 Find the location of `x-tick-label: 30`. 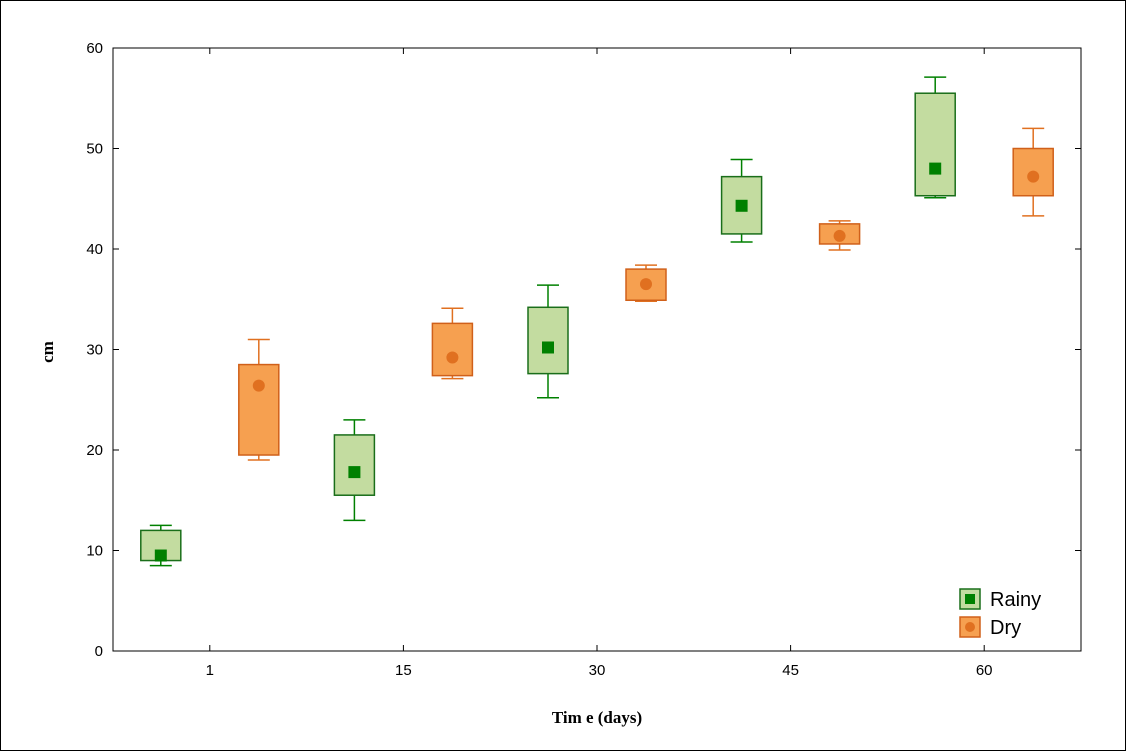

x-tick-label: 30 is located at coordinates (597, 670).